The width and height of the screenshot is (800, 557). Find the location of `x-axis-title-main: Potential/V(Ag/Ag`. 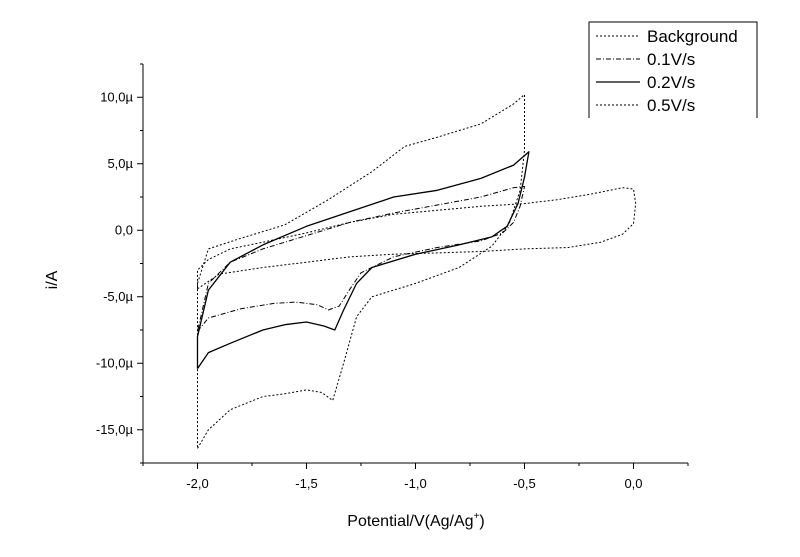

x-axis-title-main: Potential/V(Ag/Ag is located at coordinates (410, 521).